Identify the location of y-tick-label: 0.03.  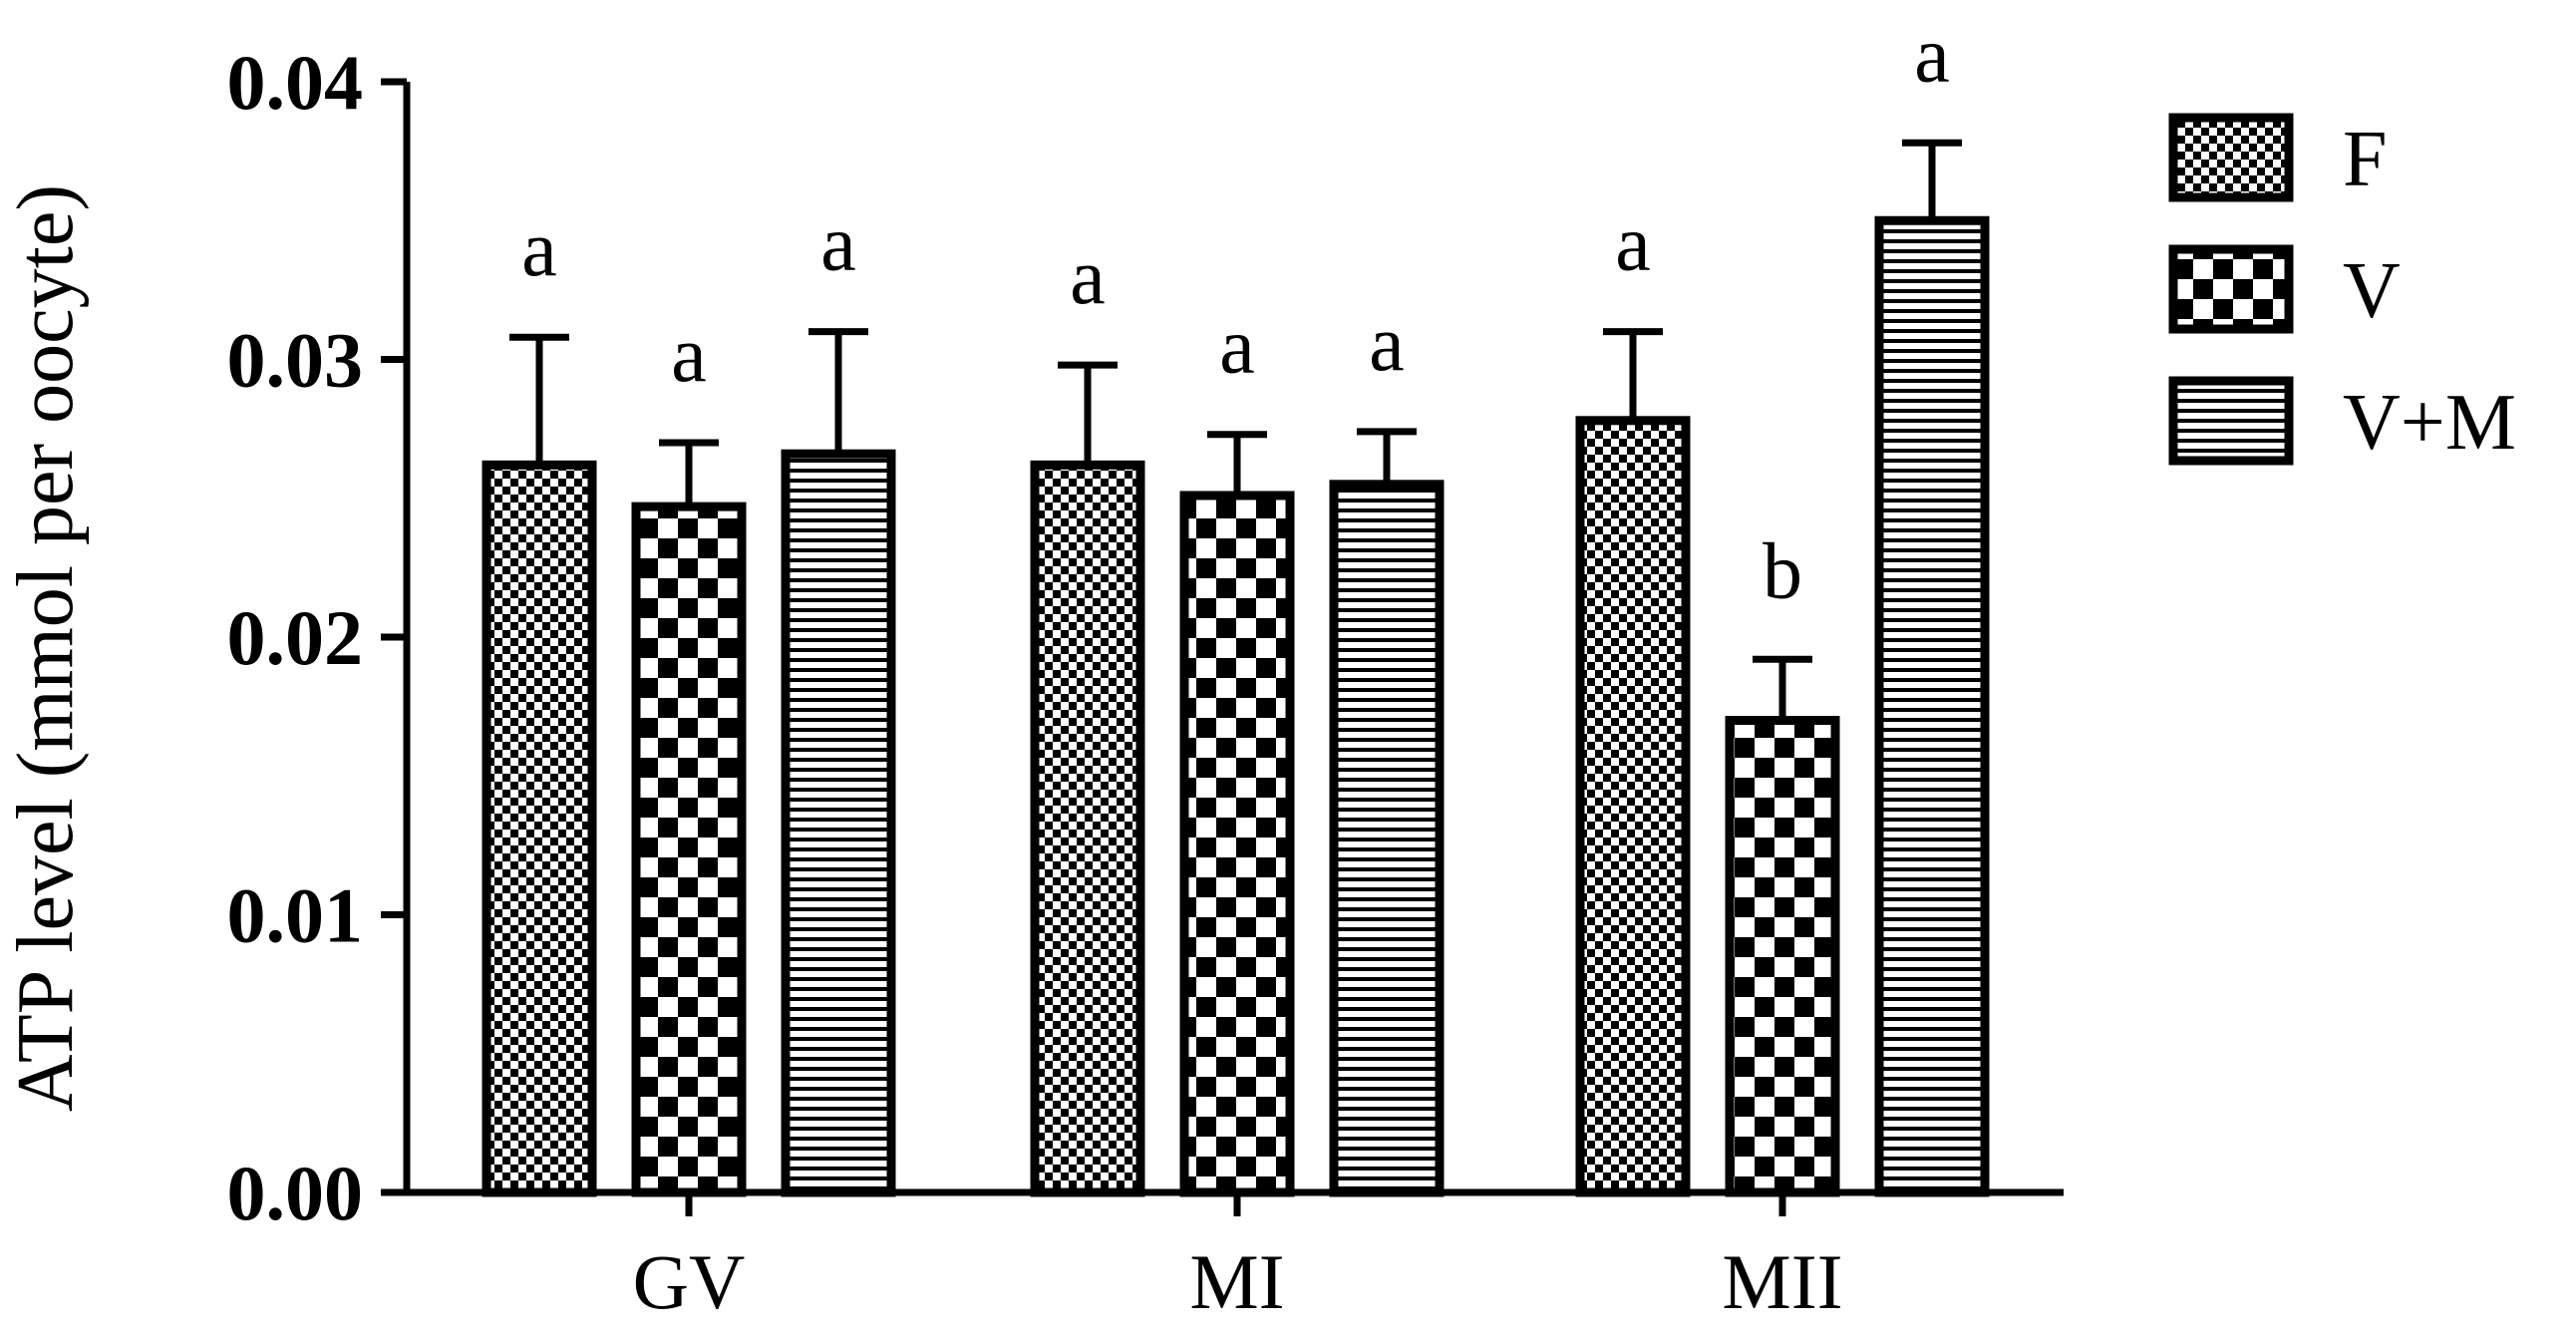
(295, 360).